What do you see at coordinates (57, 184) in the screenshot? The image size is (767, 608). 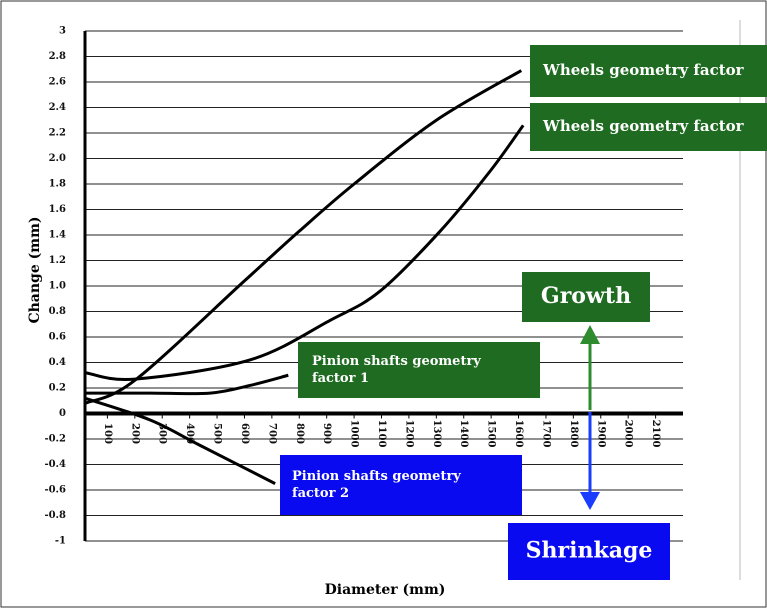 I see `y-tick-label: 1.8` at bounding box center [57, 184].